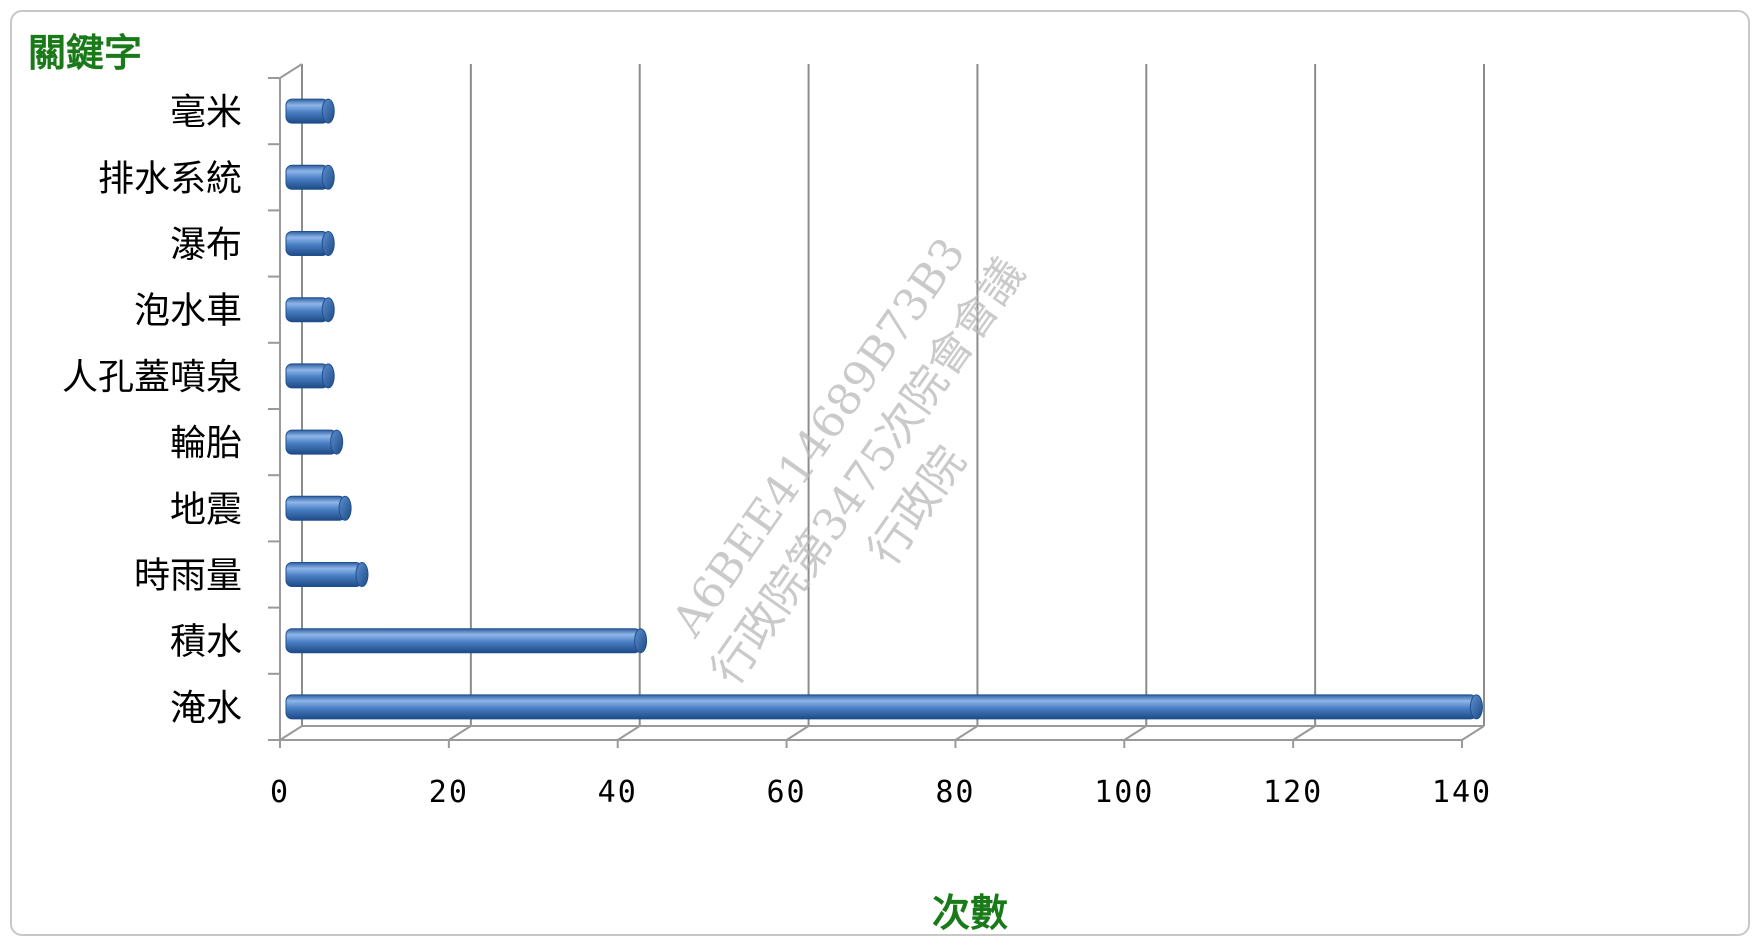 The image size is (1756, 947). Describe the element at coordinates (152, 377) in the screenshot. I see `y-tick-label-4: 人孔蓋噴泉` at that location.